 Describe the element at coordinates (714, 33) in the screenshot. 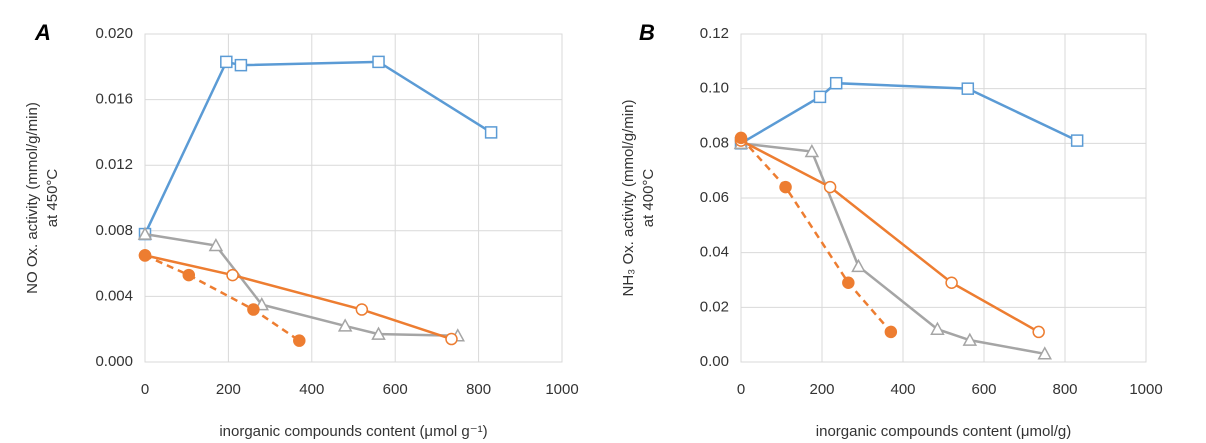

I see `y-tick-label: 0.12` at that location.